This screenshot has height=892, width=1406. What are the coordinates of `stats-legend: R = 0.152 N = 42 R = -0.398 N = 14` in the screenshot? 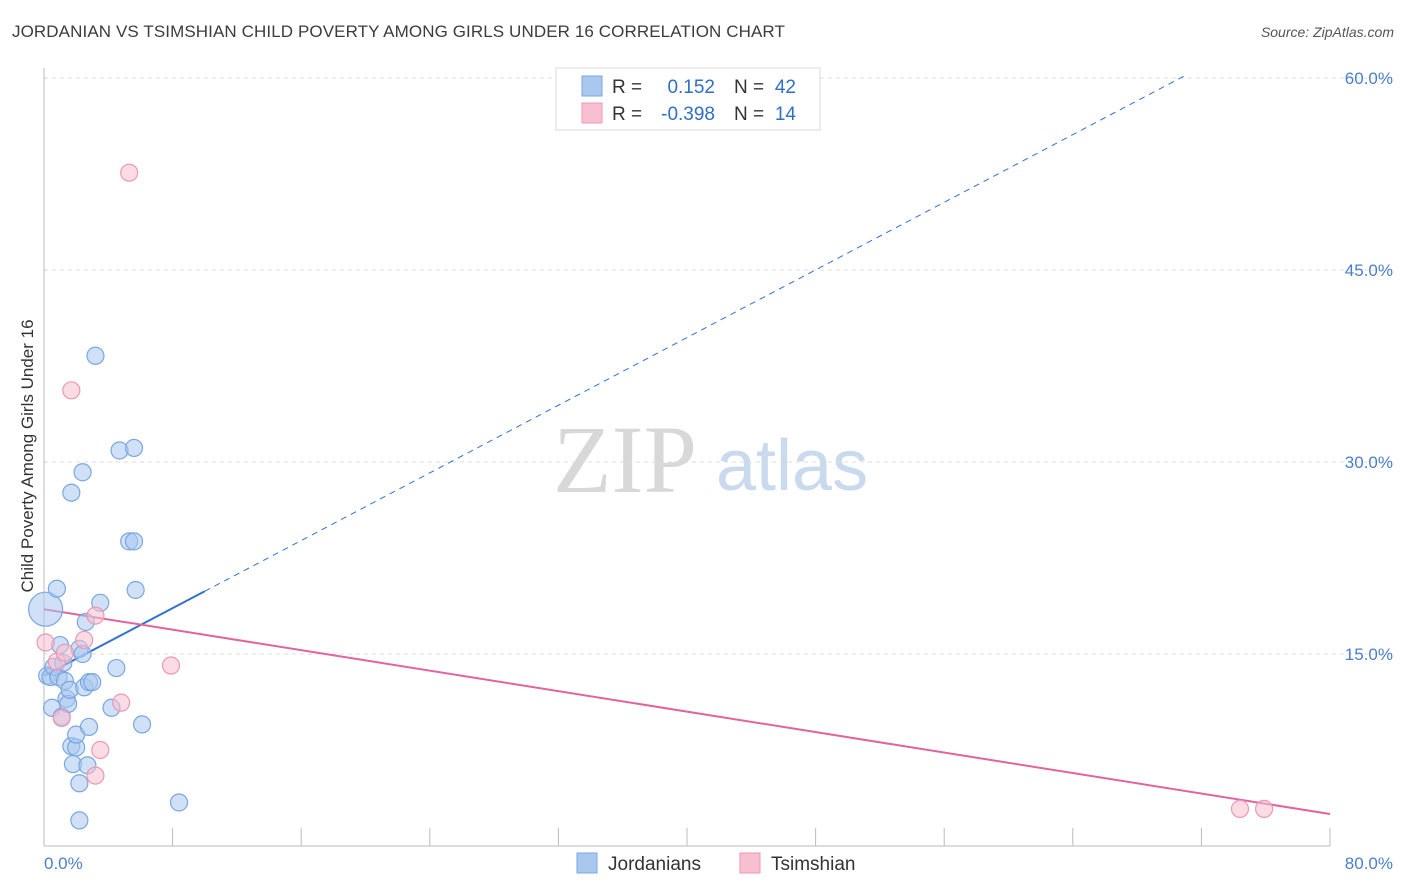 It's located at (688, 99).